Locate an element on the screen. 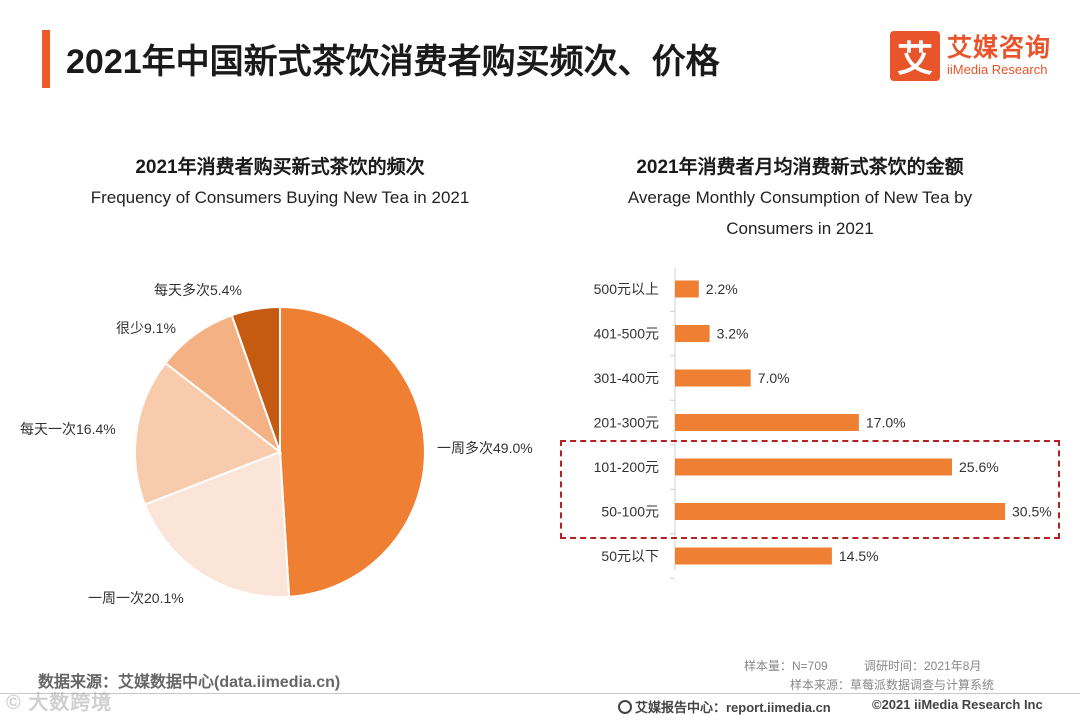  copyright: ©2021 iiMedia Research Inc is located at coordinates (957, 704).